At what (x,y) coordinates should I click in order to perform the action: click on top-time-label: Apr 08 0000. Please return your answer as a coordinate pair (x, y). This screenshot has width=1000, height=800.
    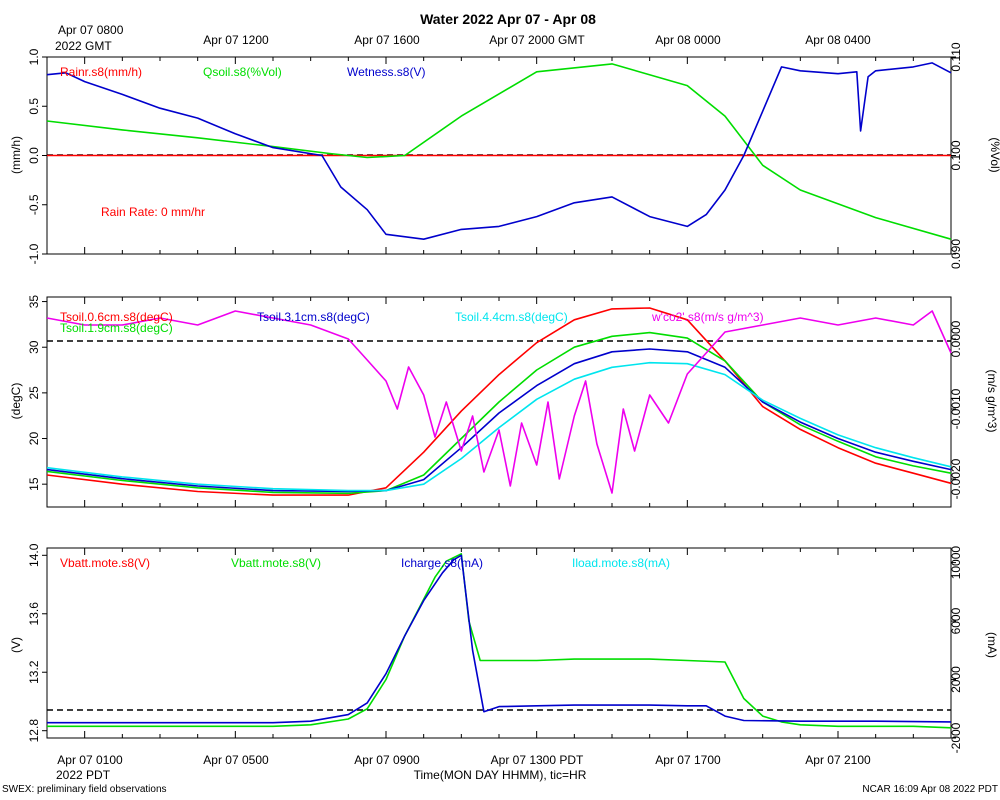
    Looking at the image, I should click on (688, 40).